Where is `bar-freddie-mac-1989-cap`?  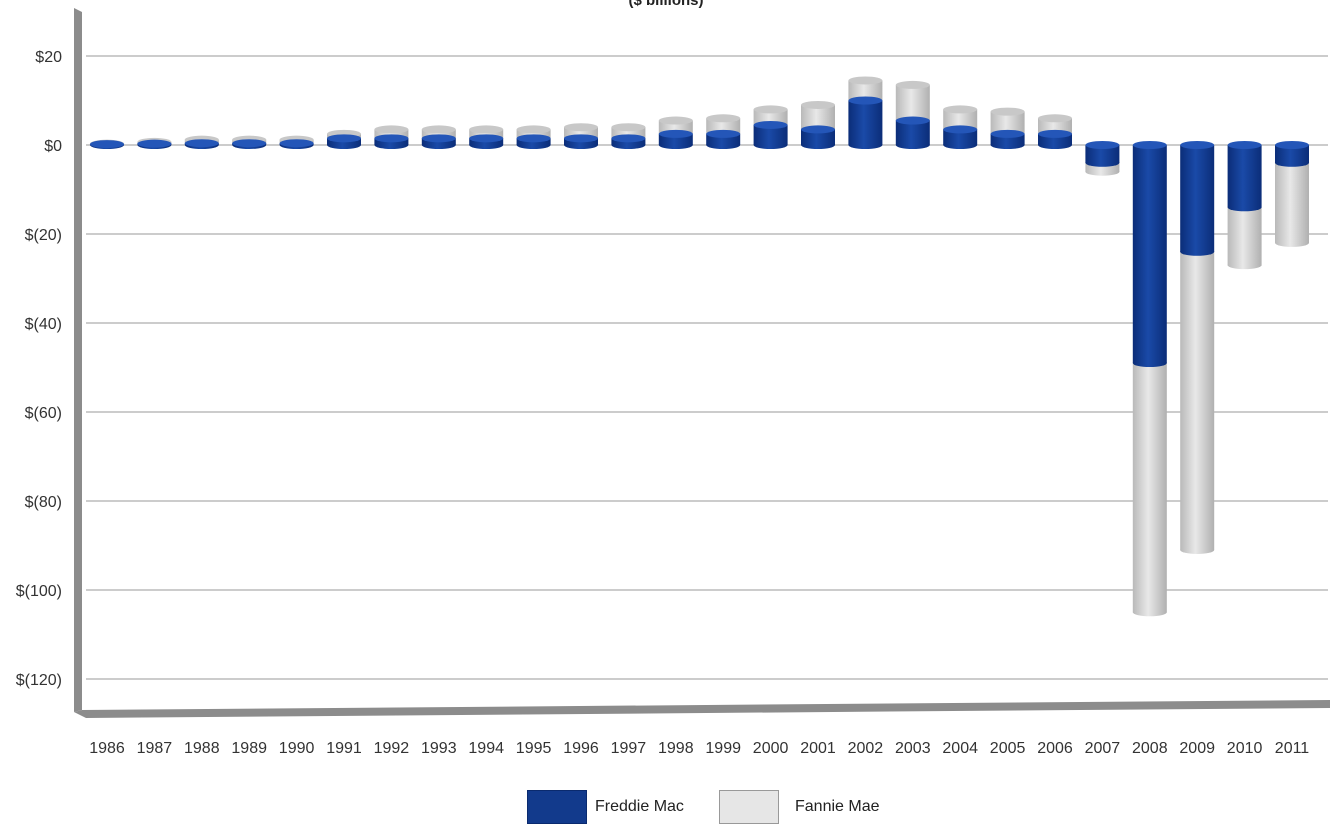
bar-freddie-mac-1989-cap is located at coordinates (249, 143).